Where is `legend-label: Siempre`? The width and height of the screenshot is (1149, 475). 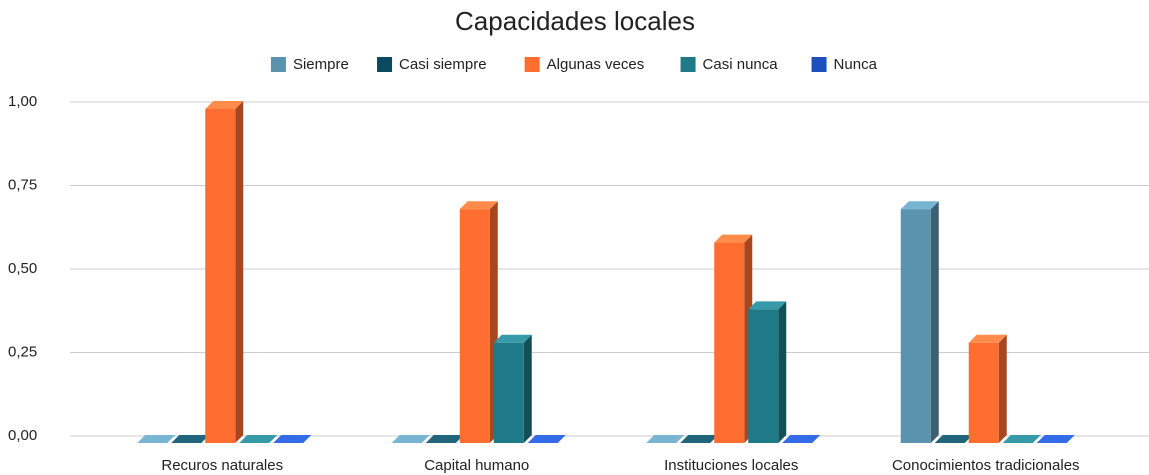
legend-label: Siempre is located at coordinates (321, 64).